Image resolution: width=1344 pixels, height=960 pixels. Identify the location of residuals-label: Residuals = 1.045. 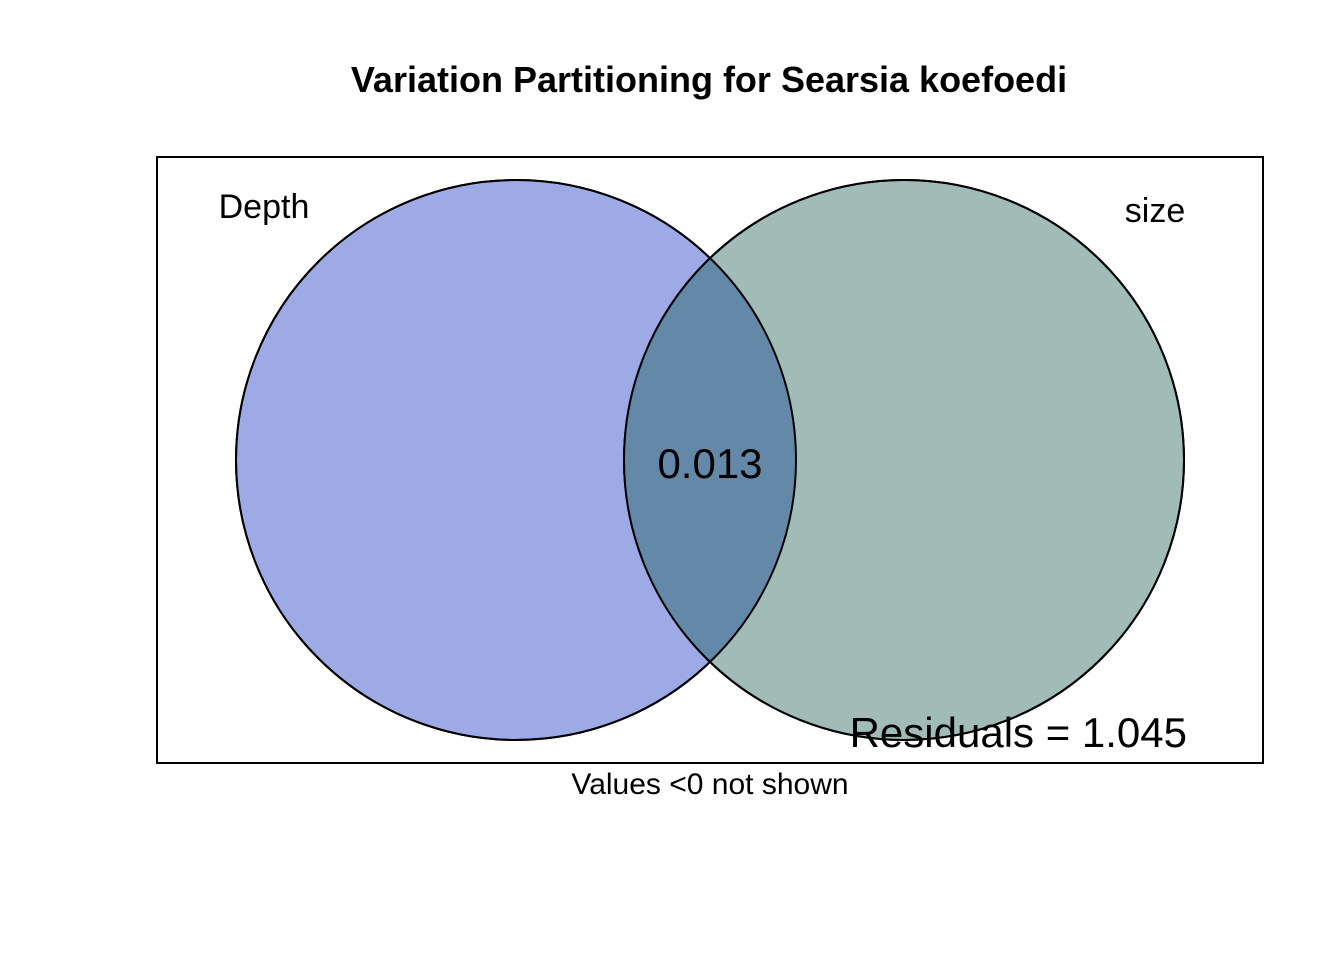
(1018, 732).